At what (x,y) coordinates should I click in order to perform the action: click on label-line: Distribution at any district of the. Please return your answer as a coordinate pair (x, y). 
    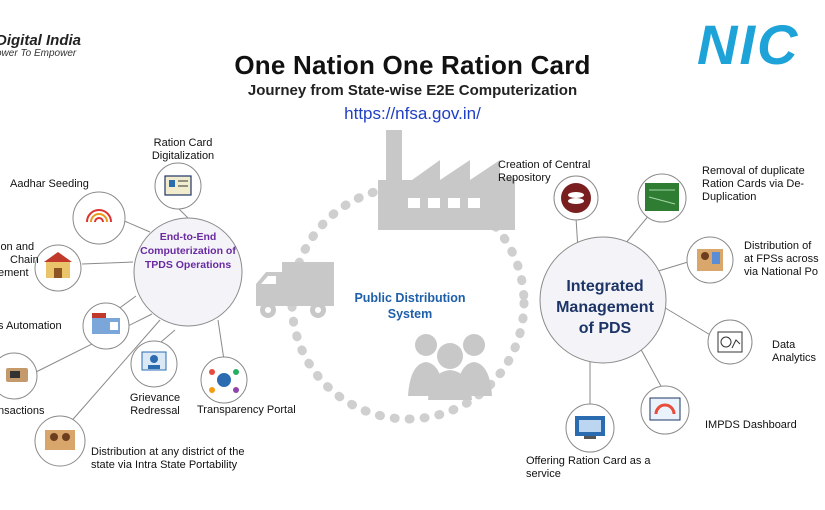
    Looking at the image, I should click on (168, 452).